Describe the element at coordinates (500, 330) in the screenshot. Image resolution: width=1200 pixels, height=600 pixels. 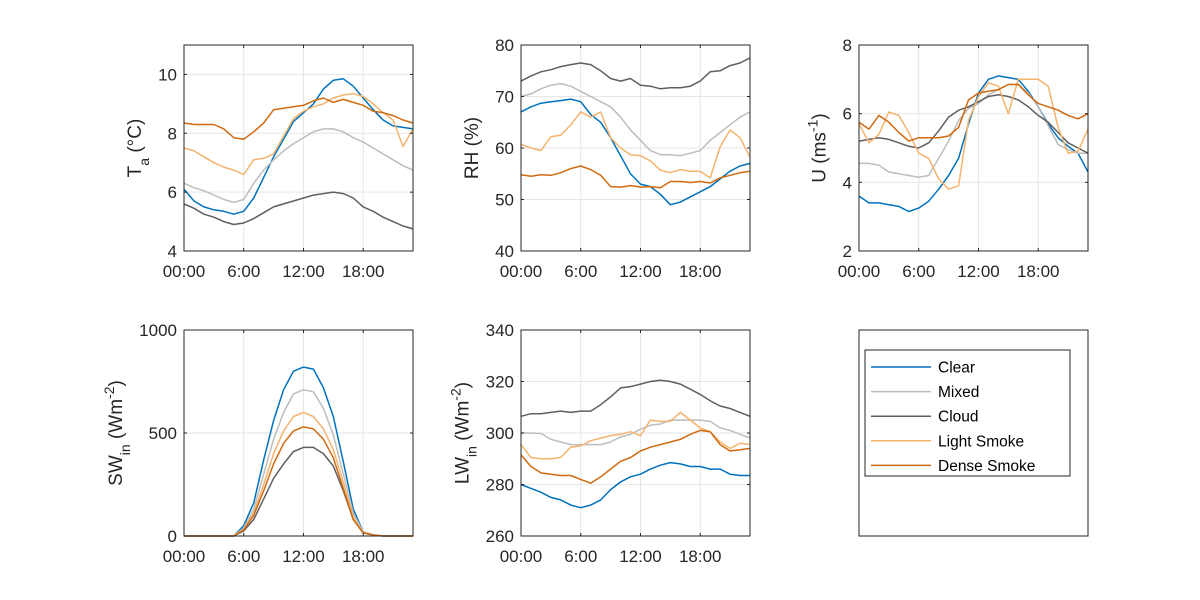
I see `y-tick-label: 340` at that location.